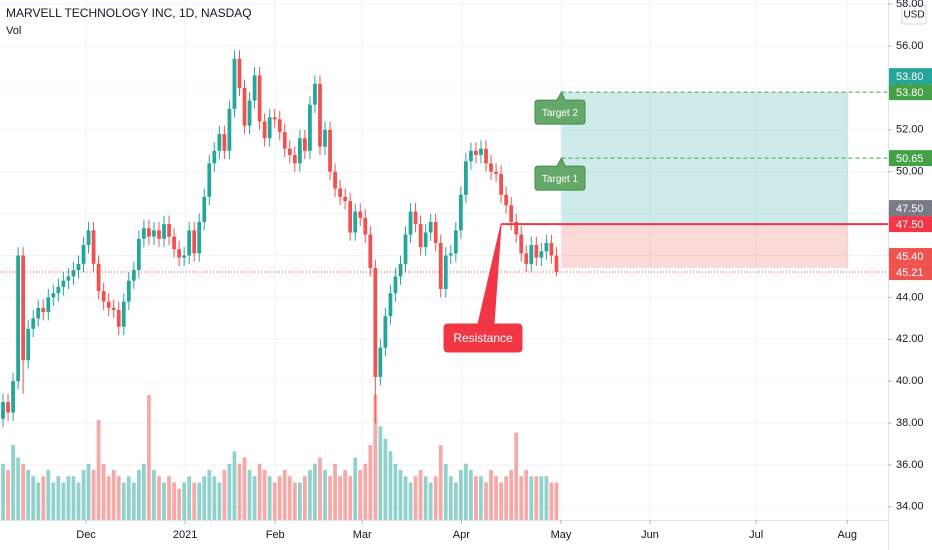  Describe the element at coordinates (910, 465) in the screenshot. I see `y-tick-label: 36.00` at that location.